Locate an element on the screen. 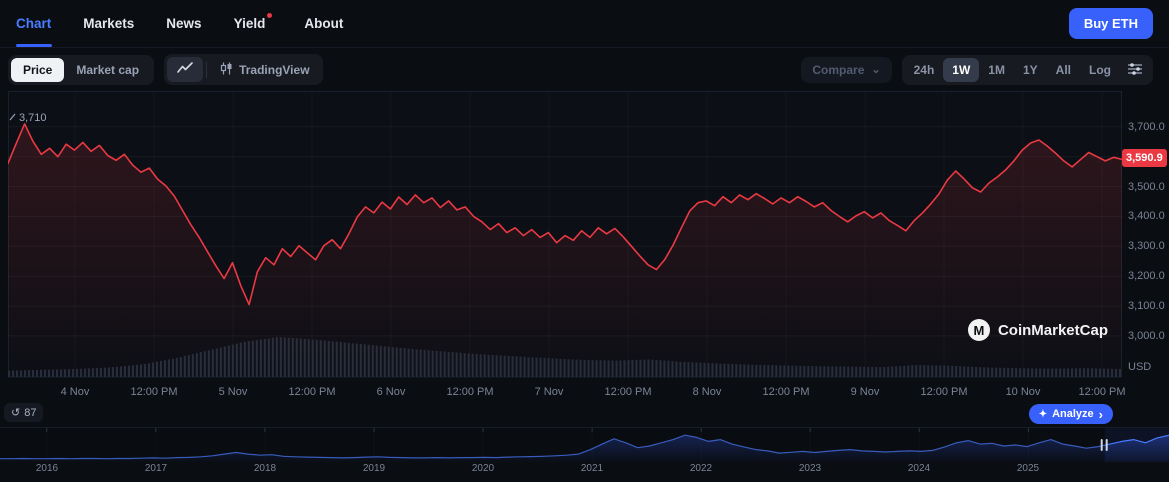 This screenshot has width=1169, height=482. range-log-button: Log is located at coordinates (1100, 70).